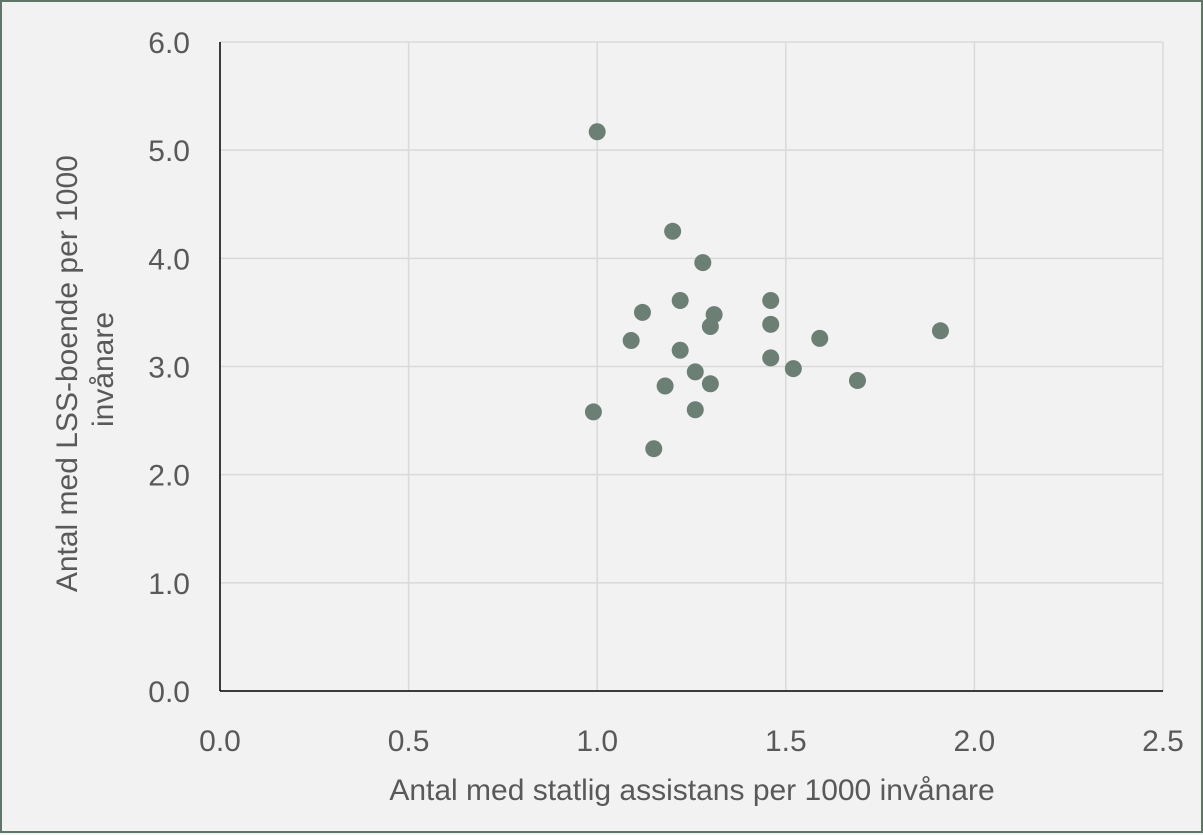 This screenshot has width=1203, height=835. What do you see at coordinates (169, 259) in the screenshot?
I see `y-tick-label: 4.0` at bounding box center [169, 259].